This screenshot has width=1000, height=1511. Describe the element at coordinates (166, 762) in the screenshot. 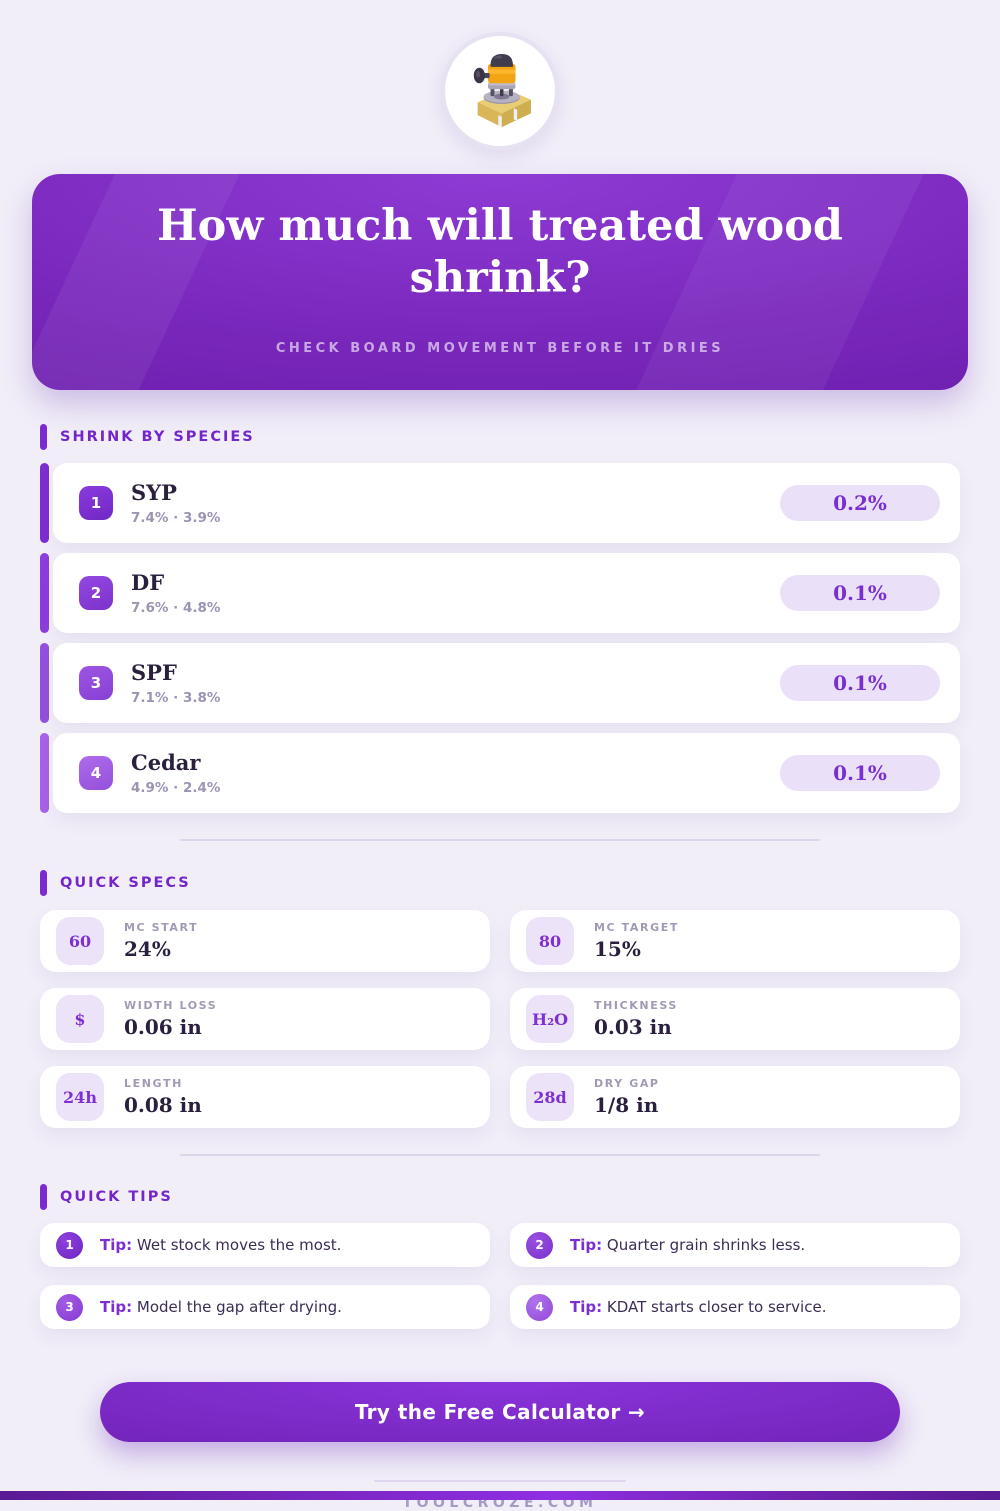

I see `species-name: Cedar` at that location.